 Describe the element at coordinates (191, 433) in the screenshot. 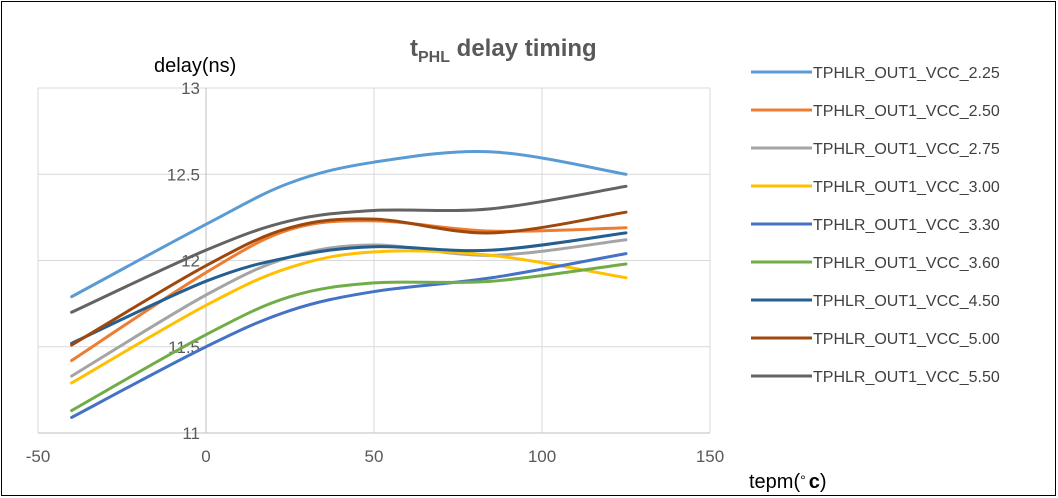

I see `y-tick-label: 11` at that location.